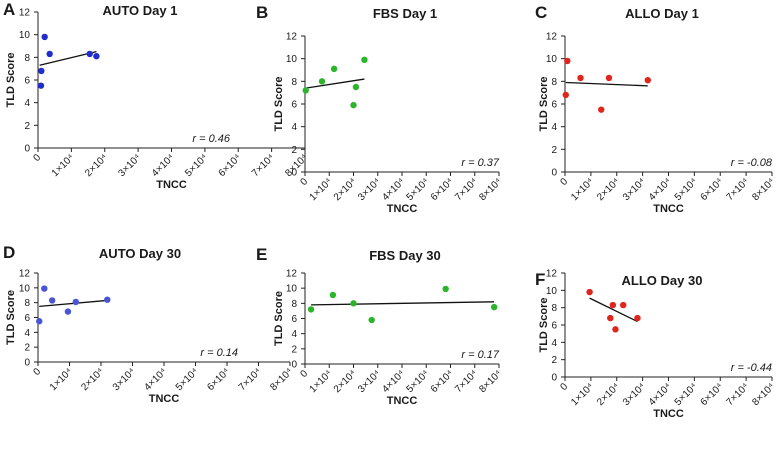 The height and width of the screenshot is (461, 778). Describe the element at coordinates (541, 12) in the screenshot. I see `panel-letter: C` at that location.